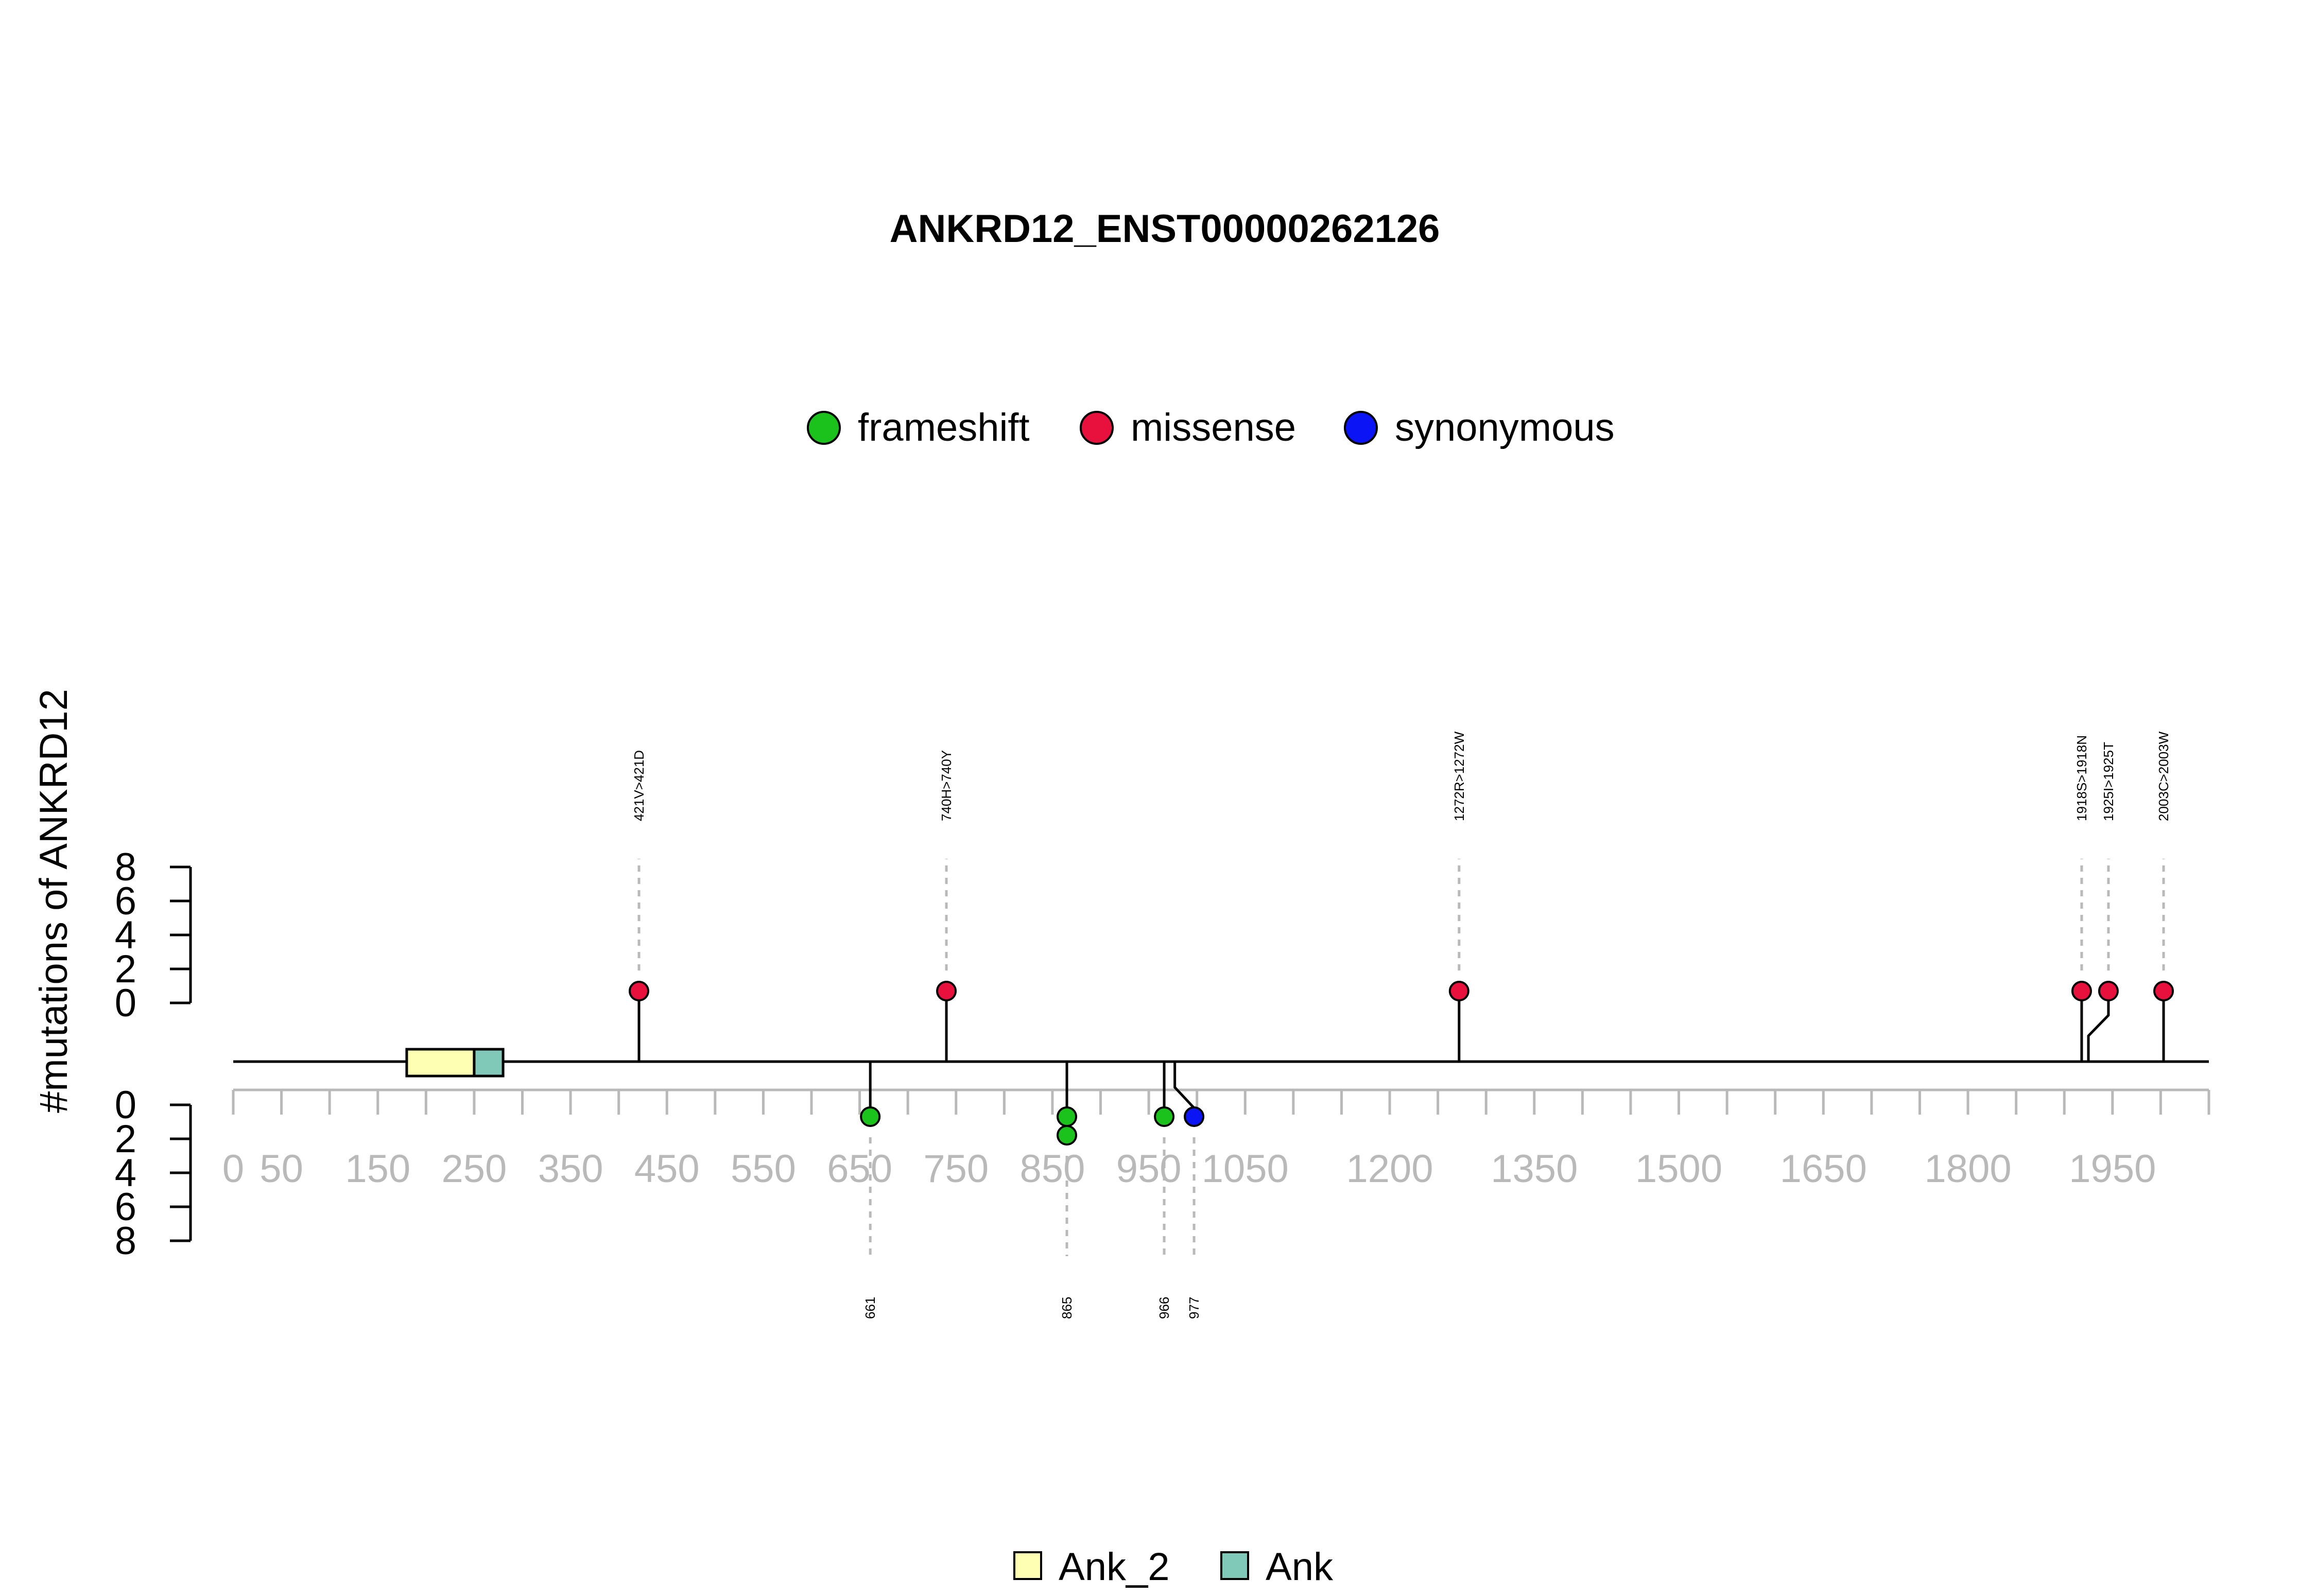 This screenshot has height=1596, width=2317. What do you see at coordinates (946, 786) in the screenshot?
I see `mutation-label: 740H>740Y` at bounding box center [946, 786].